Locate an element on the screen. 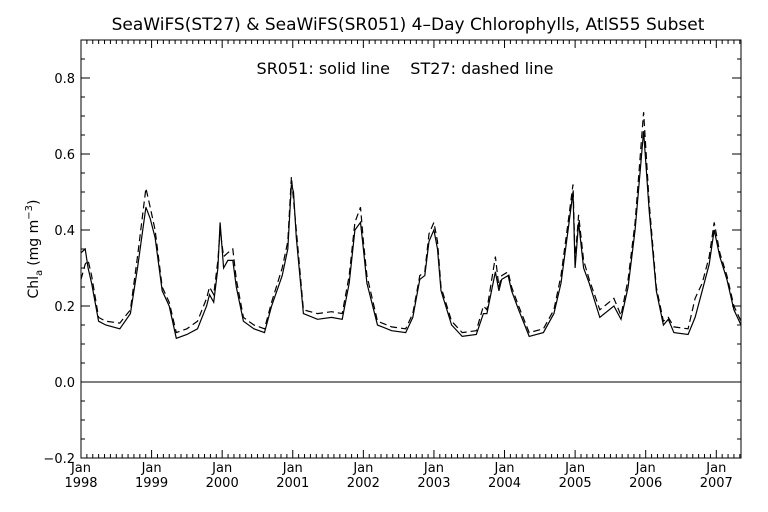 This screenshot has width=768, height=512. y-tick-label: 0.4 is located at coordinates (64, 231).